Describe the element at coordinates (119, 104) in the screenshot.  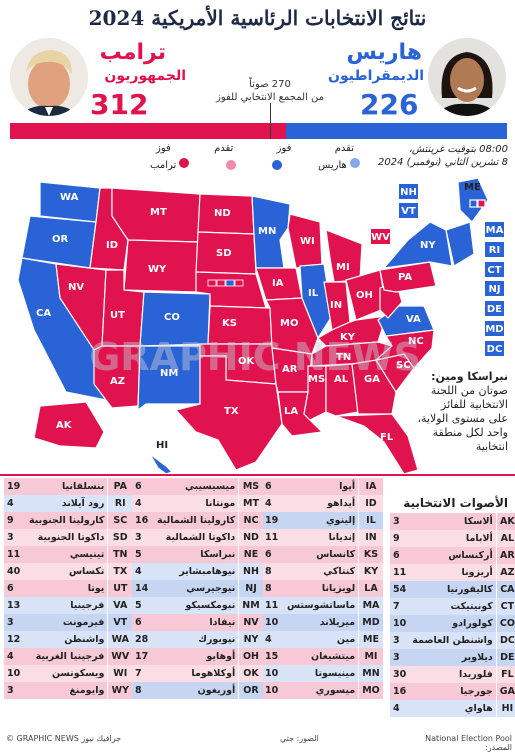
I see `trump-votes: 312` at that location.